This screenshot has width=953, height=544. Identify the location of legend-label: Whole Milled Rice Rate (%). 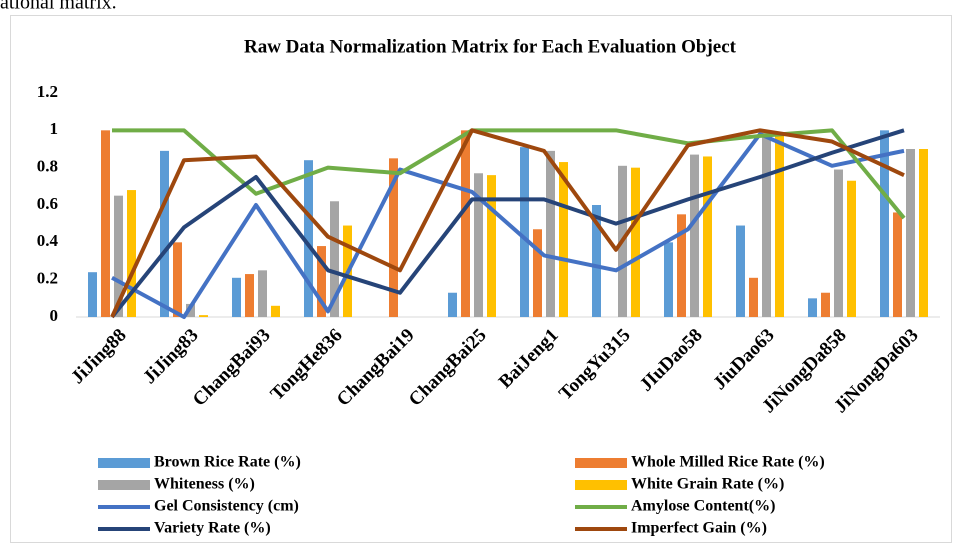
(728, 462).